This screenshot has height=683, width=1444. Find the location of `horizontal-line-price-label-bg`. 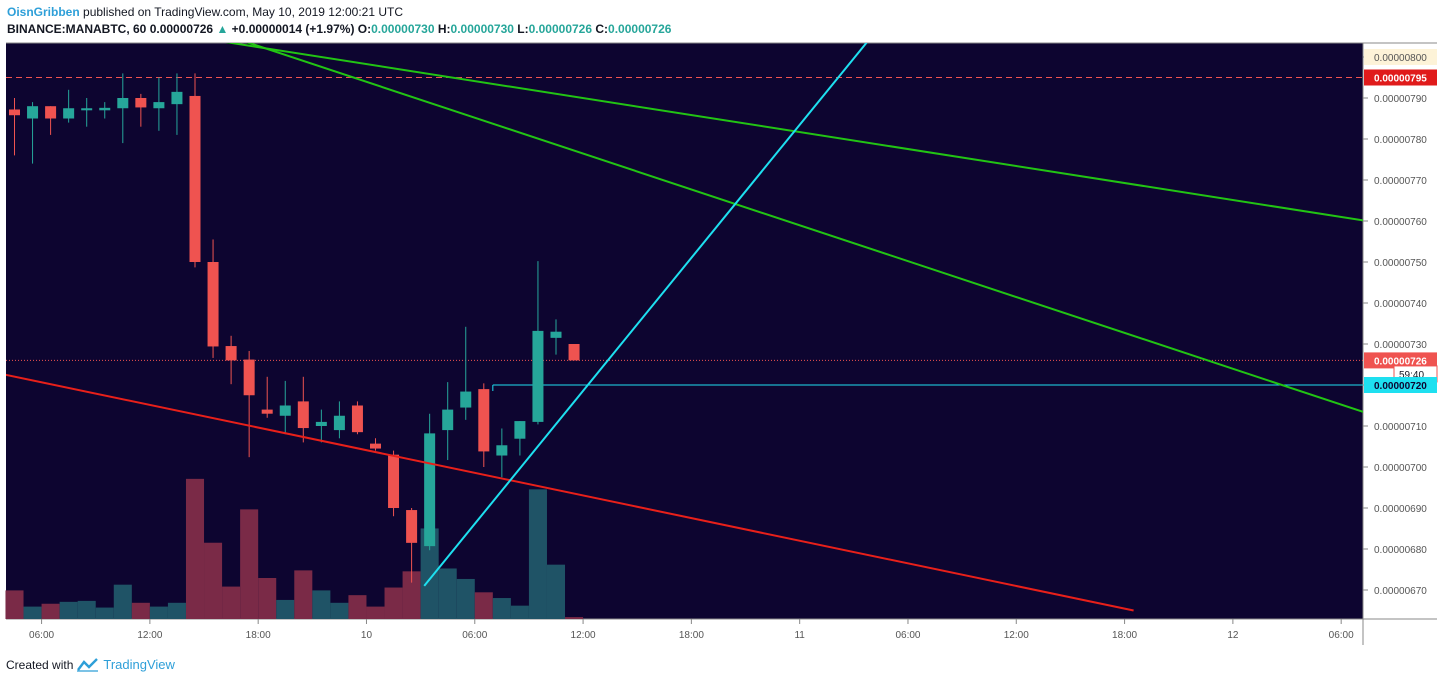

horizontal-line-price-label-bg is located at coordinates (1400, 385).